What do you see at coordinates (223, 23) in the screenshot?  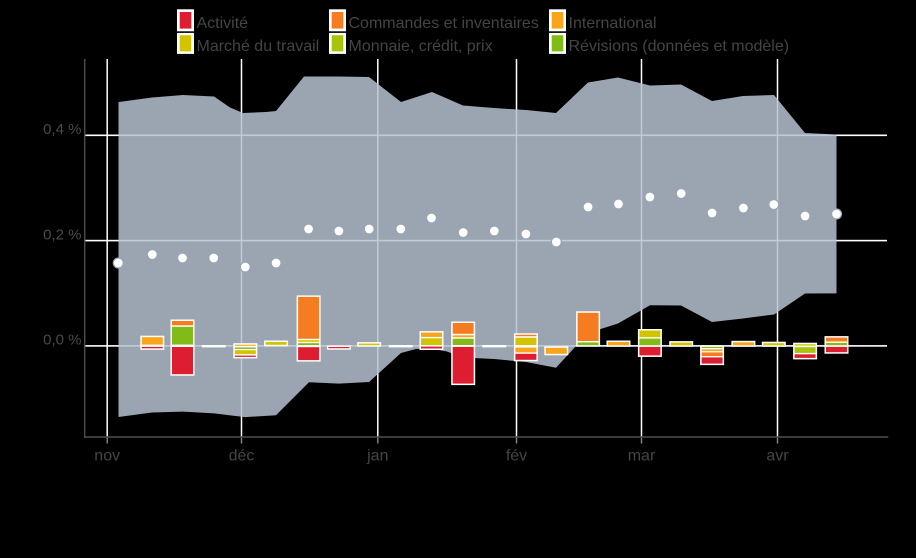 I see `svg-text: Activité` at bounding box center [223, 23].